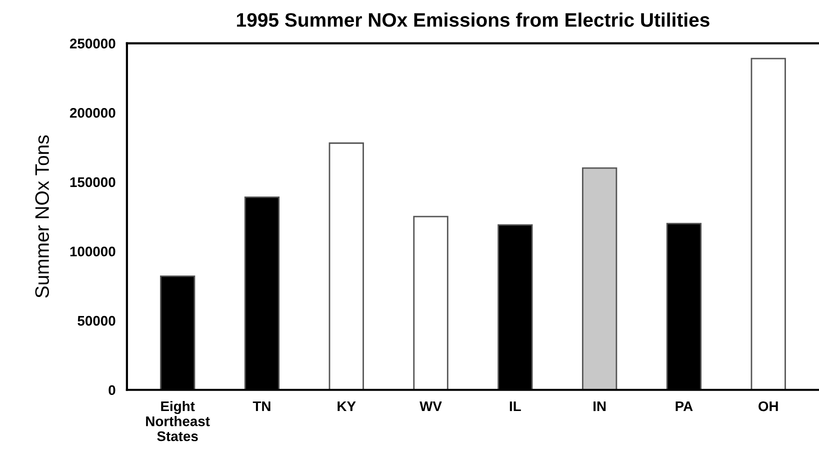  What do you see at coordinates (600, 407) in the screenshot?
I see `x-tick-label: IN` at bounding box center [600, 407].